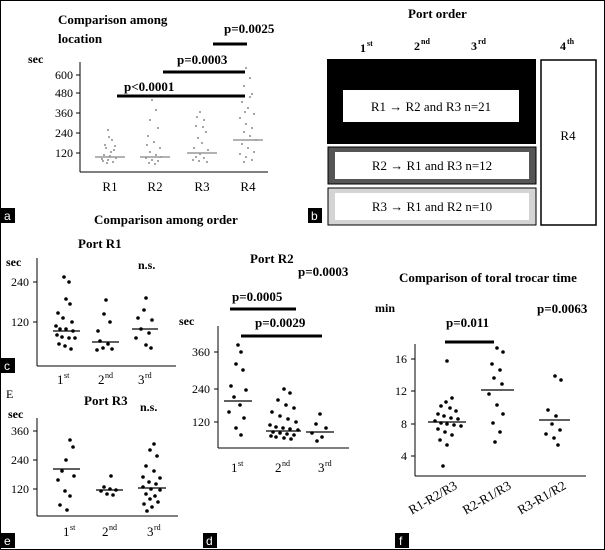  I want to click on panel-a-xlabel-r3: R3, so click(201, 186).